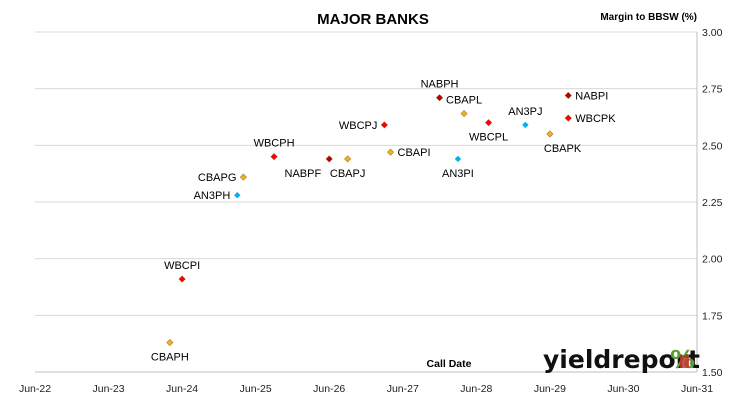  Describe the element at coordinates (712, 260) in the screenshot. I see `y-tick-label: 2.00` at that location.